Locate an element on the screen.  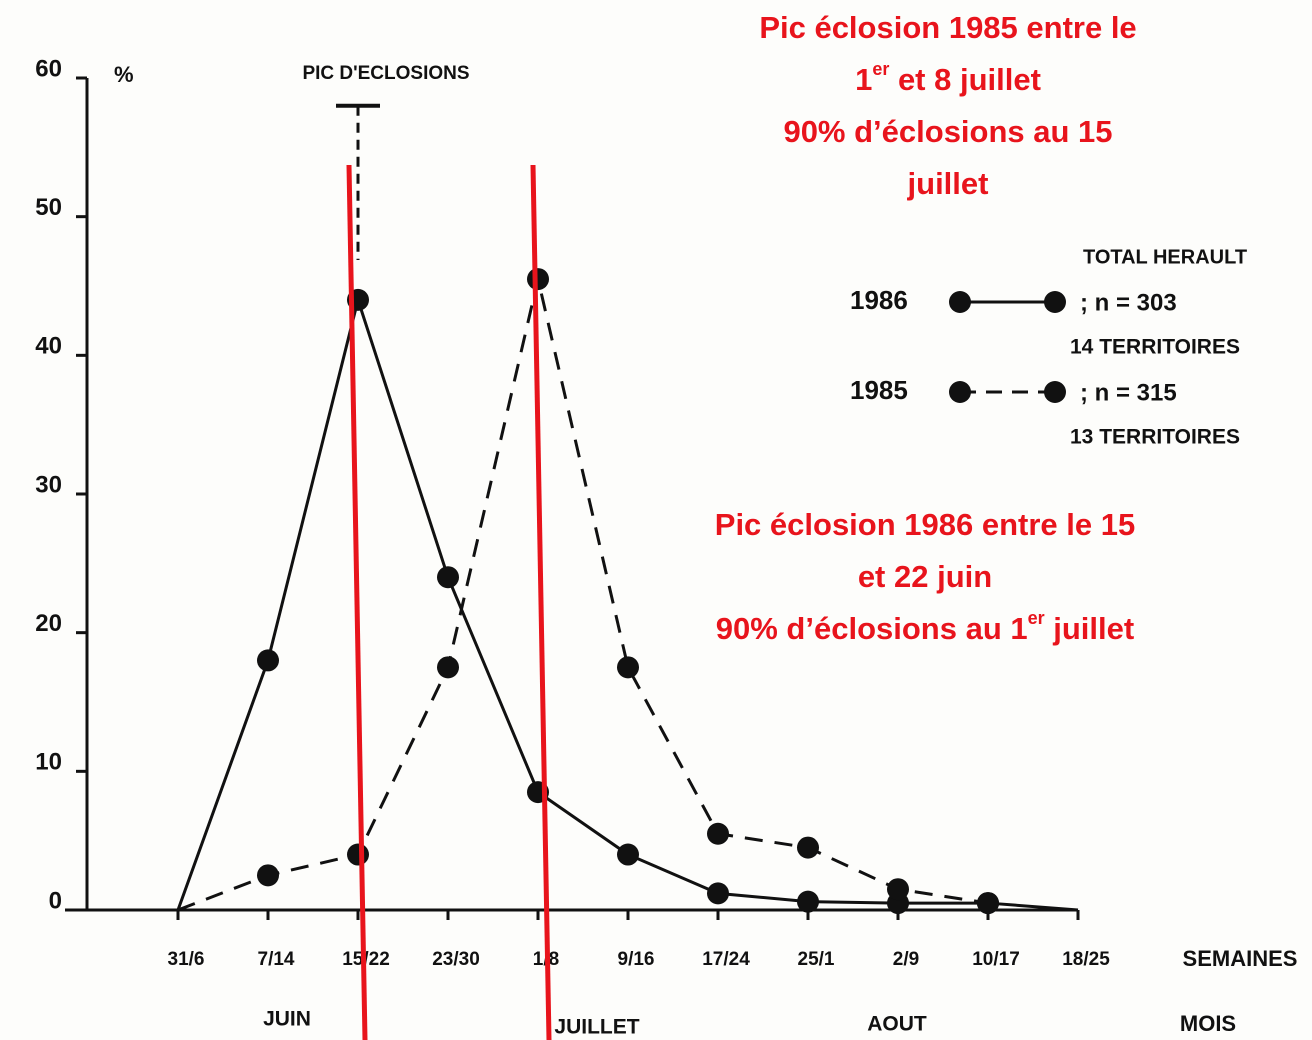
note-line: Pic éclosion 1986 entre le 15 is located at coordinates (925, 524).